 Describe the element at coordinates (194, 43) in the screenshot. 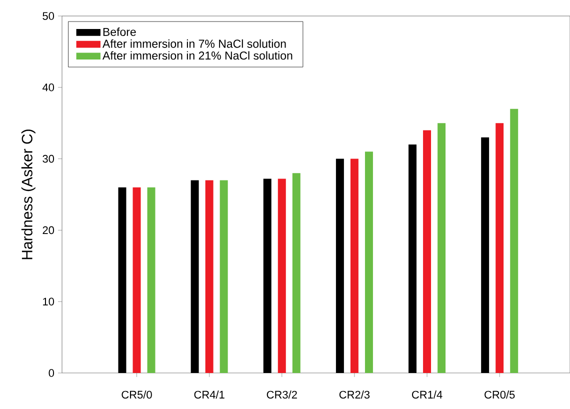

I see `legend-label: After immersion in 7% NaCl solution` at that location.